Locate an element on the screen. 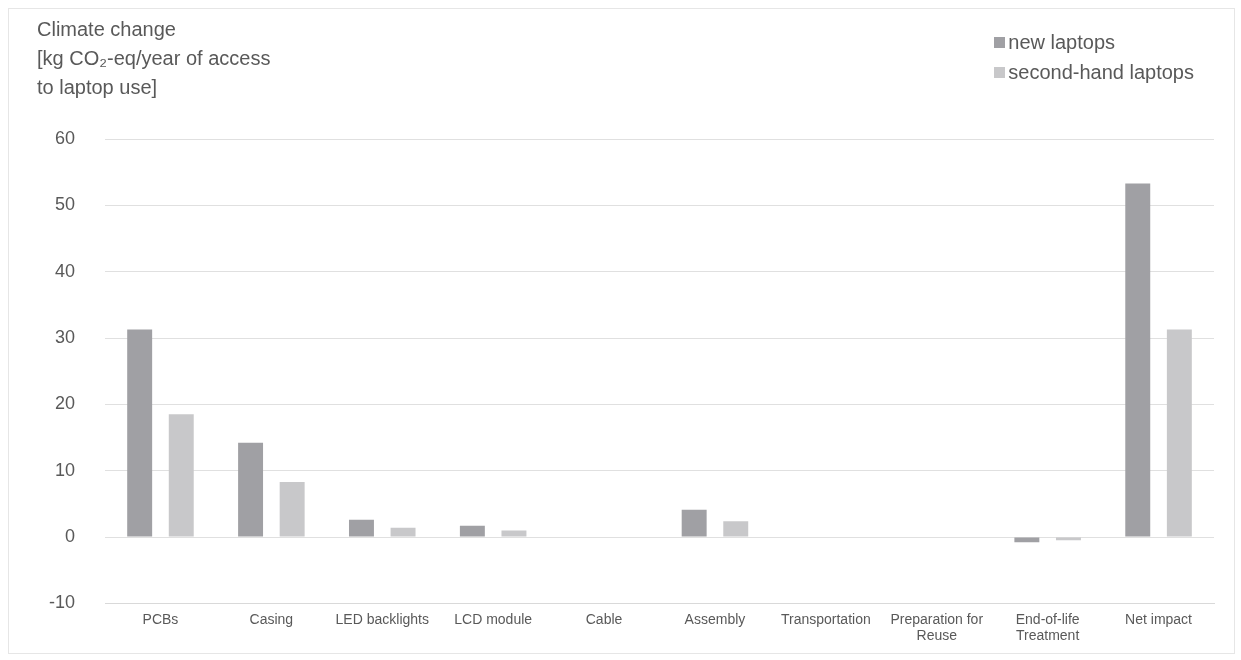  x-tick-label: Assembly is located at coordinates (715, 618).